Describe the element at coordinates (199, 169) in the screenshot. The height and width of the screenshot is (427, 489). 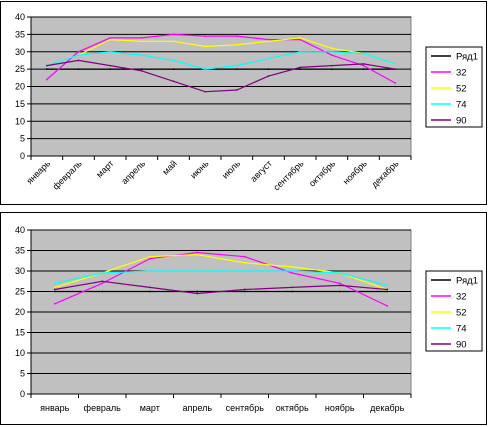
I see `x-tick-label: июнь` at that location.